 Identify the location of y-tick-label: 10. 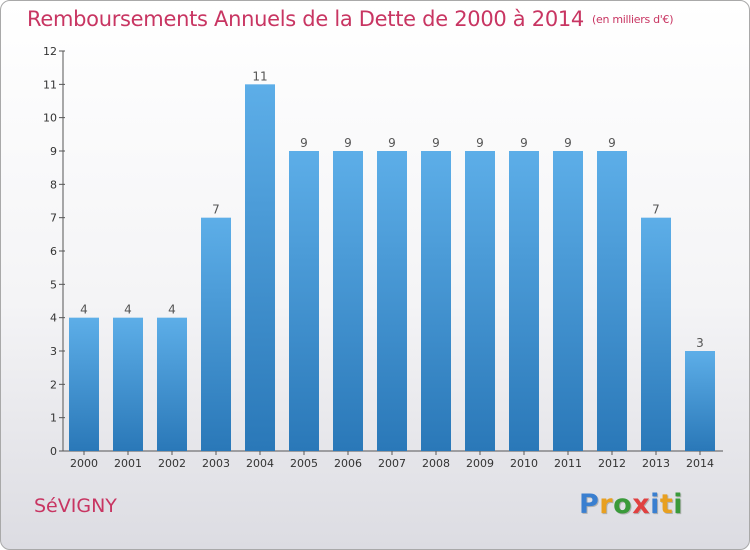
(50, 118).